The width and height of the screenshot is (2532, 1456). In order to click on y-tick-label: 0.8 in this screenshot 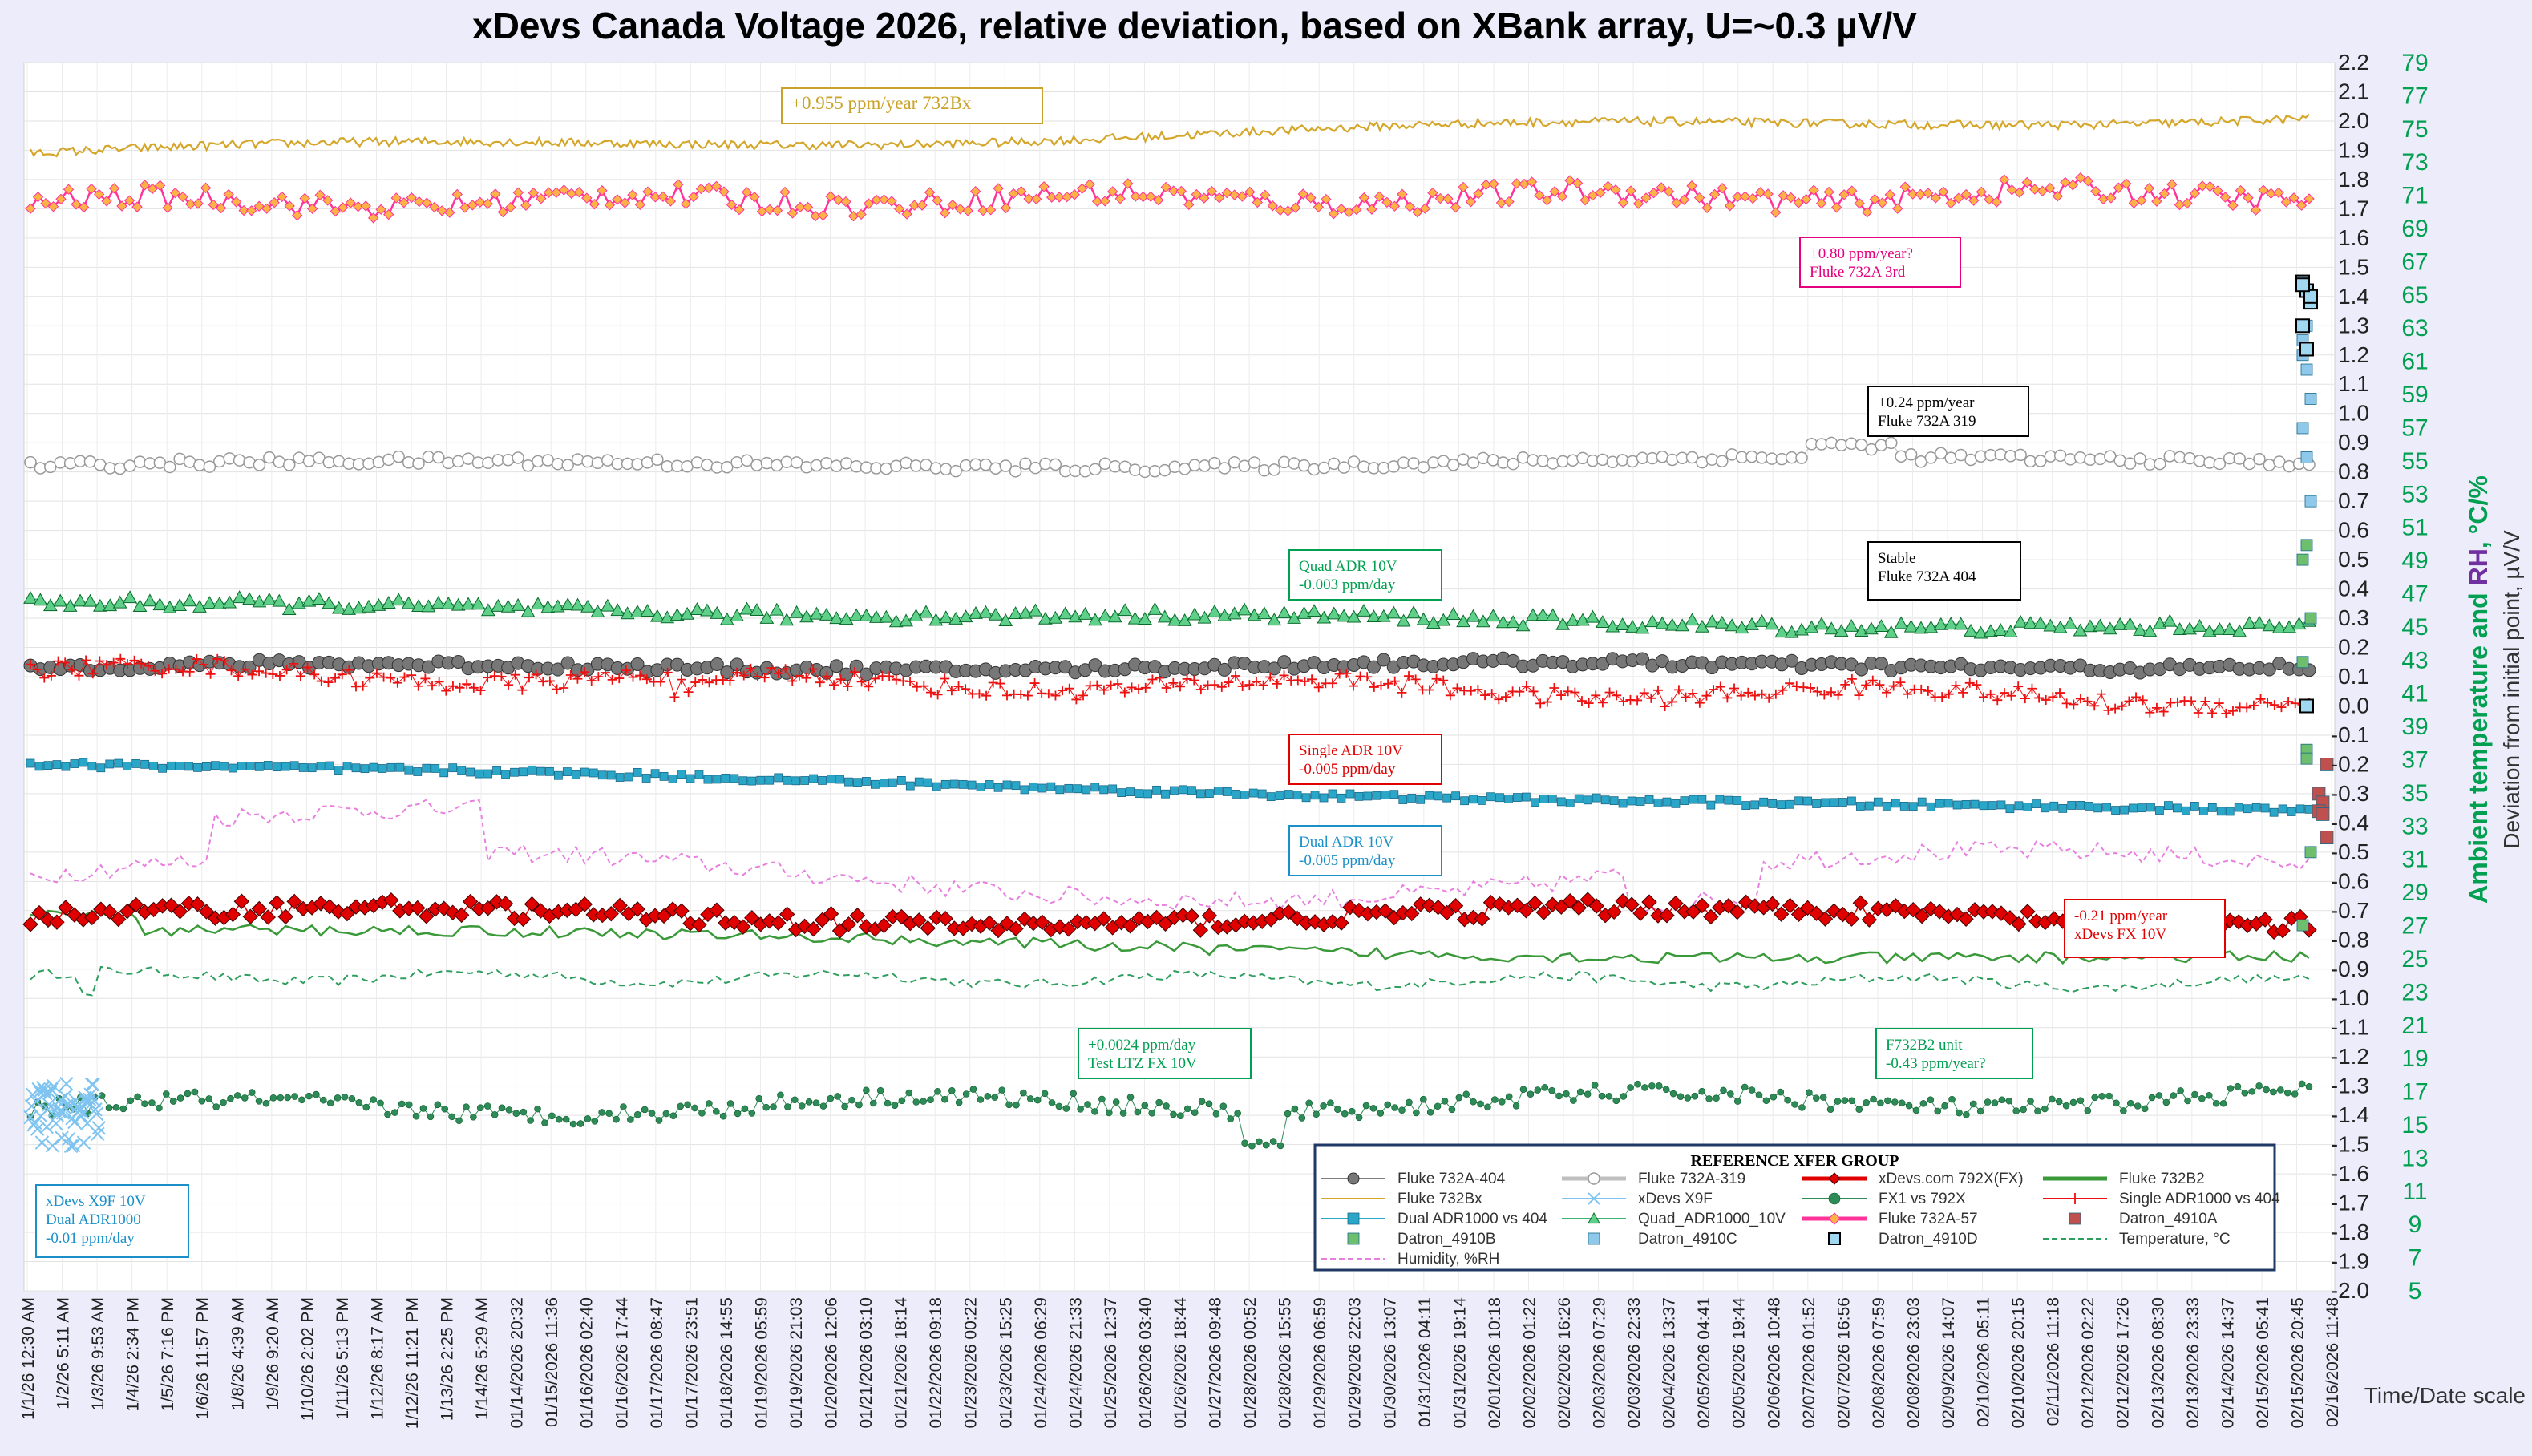, I will do `click(2353, 471)`.